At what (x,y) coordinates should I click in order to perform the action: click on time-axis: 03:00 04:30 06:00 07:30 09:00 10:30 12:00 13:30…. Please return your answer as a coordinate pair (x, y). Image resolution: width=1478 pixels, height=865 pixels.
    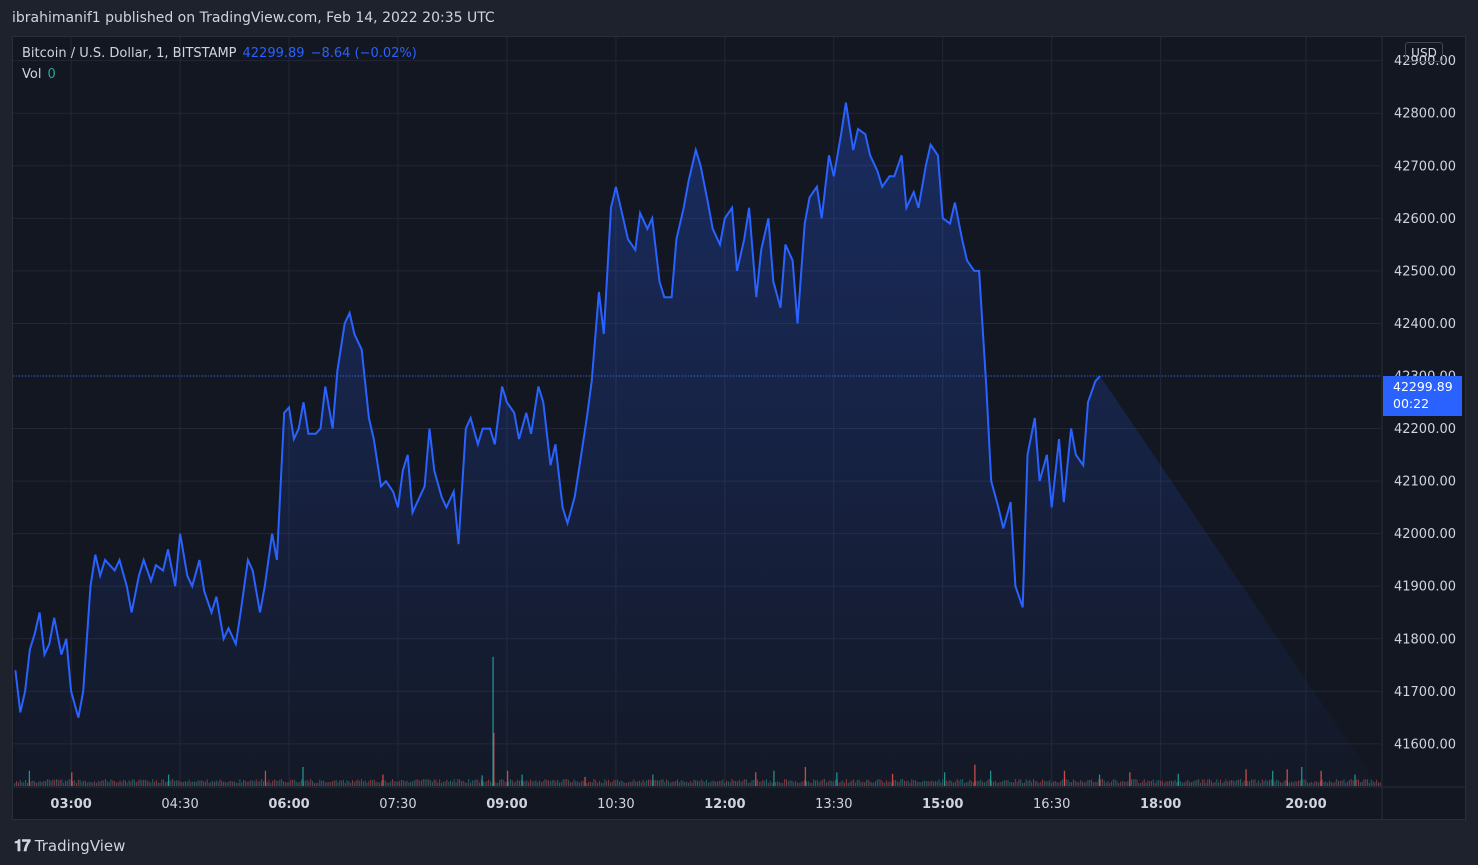
    Looking at the image, I should click on (688, 804).